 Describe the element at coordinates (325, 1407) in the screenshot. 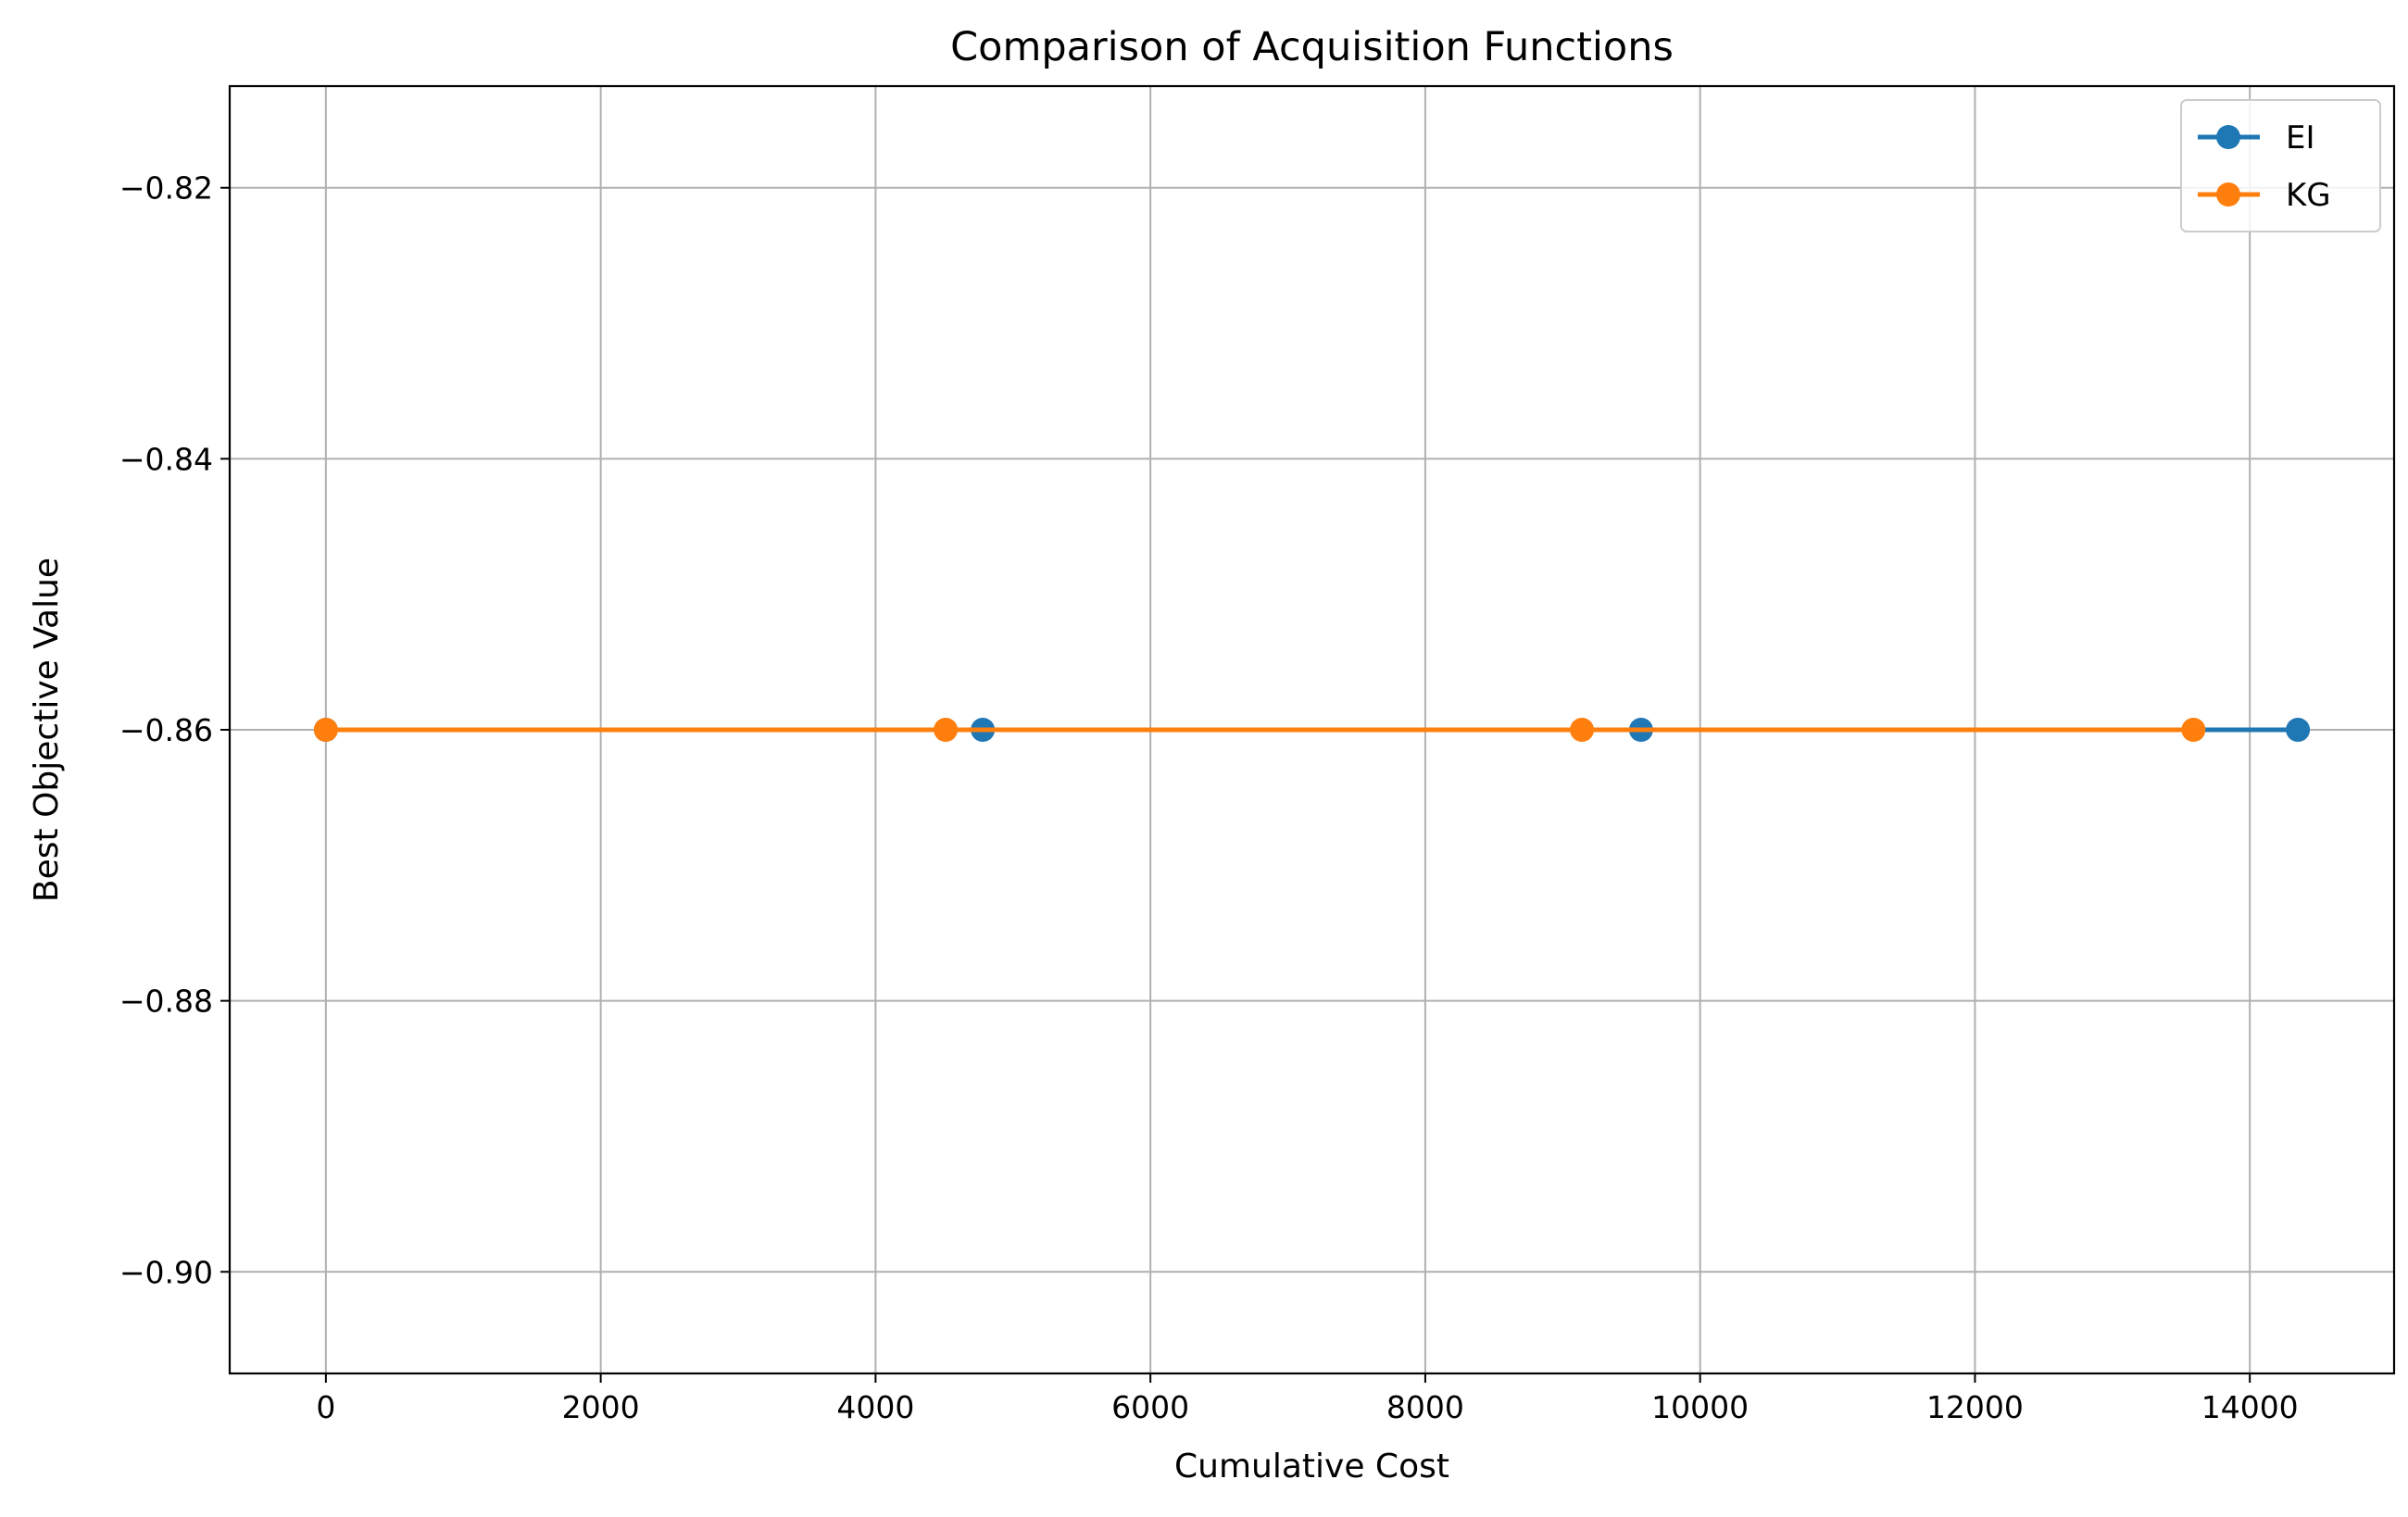

I see `x-tick-label: 0` at that location.